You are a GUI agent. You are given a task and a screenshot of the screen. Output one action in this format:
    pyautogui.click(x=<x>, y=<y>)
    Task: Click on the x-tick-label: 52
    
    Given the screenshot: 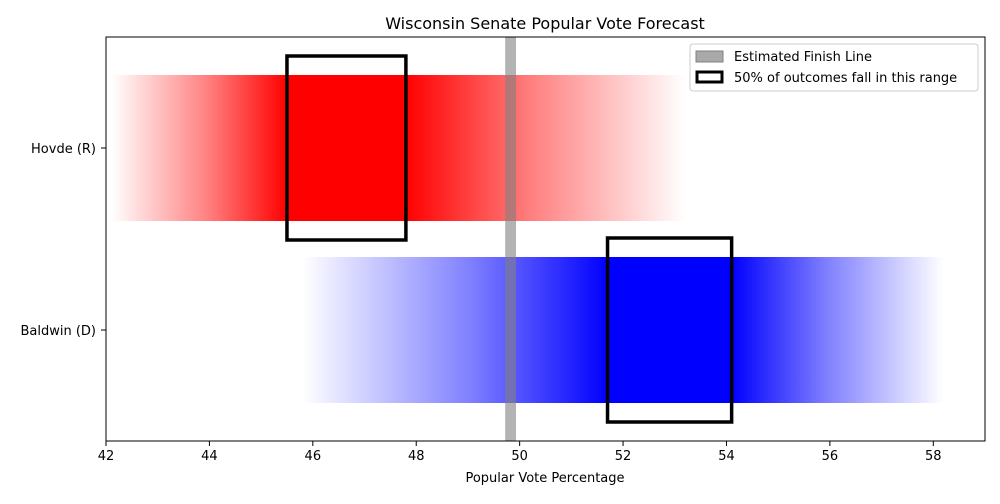 What is the action you would take?
    pyautogui.click(x=623, y=456)
    